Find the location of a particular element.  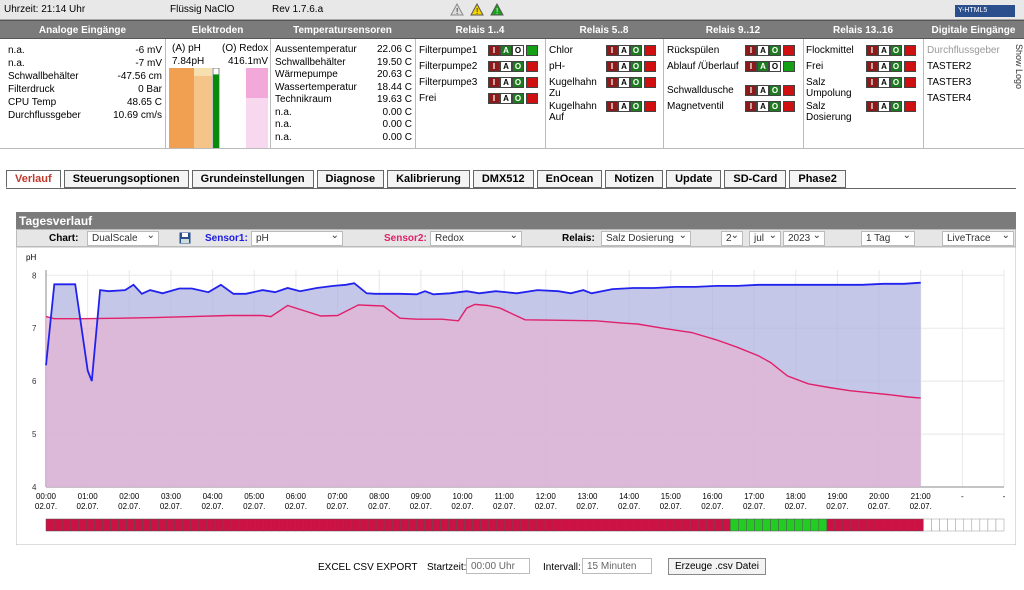

tab-diagnose: Diagnose is located at coordinates (350, 179).